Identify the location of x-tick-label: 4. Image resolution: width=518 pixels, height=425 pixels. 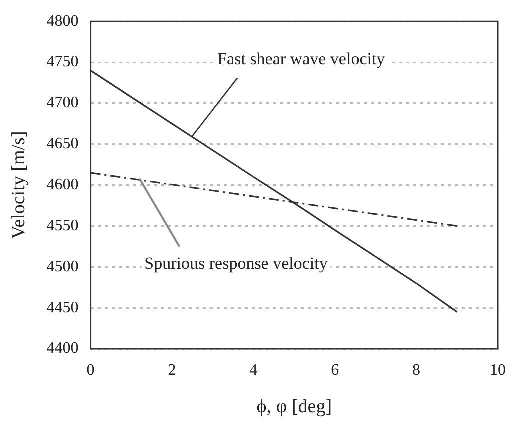
(254, 370).